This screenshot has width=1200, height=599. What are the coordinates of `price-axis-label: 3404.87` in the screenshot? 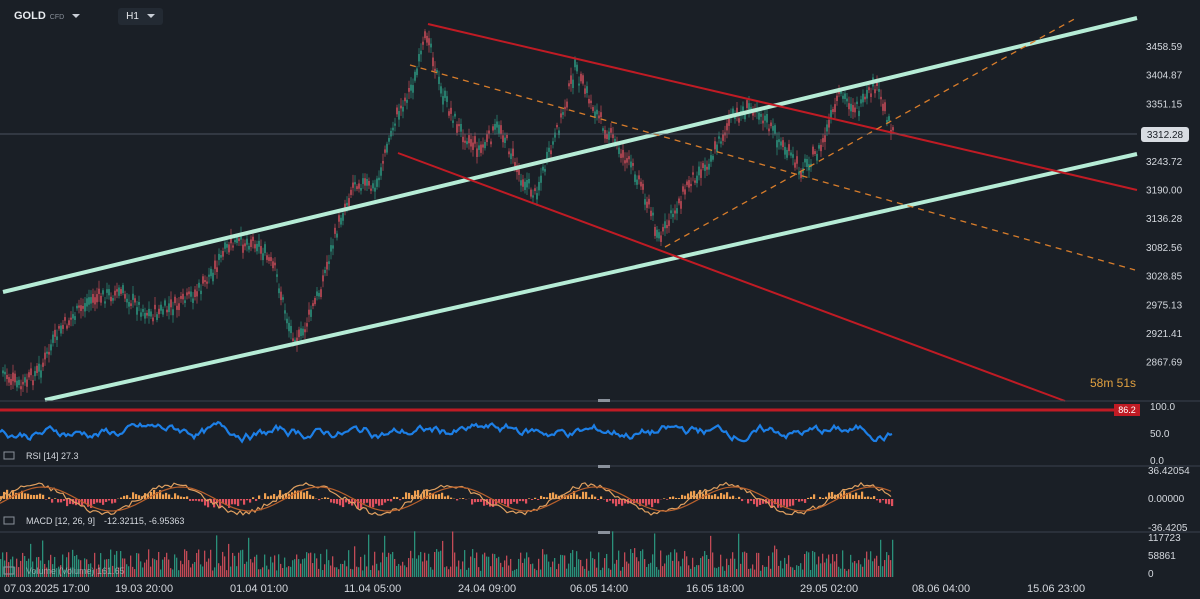 It's located at (1164, 76).